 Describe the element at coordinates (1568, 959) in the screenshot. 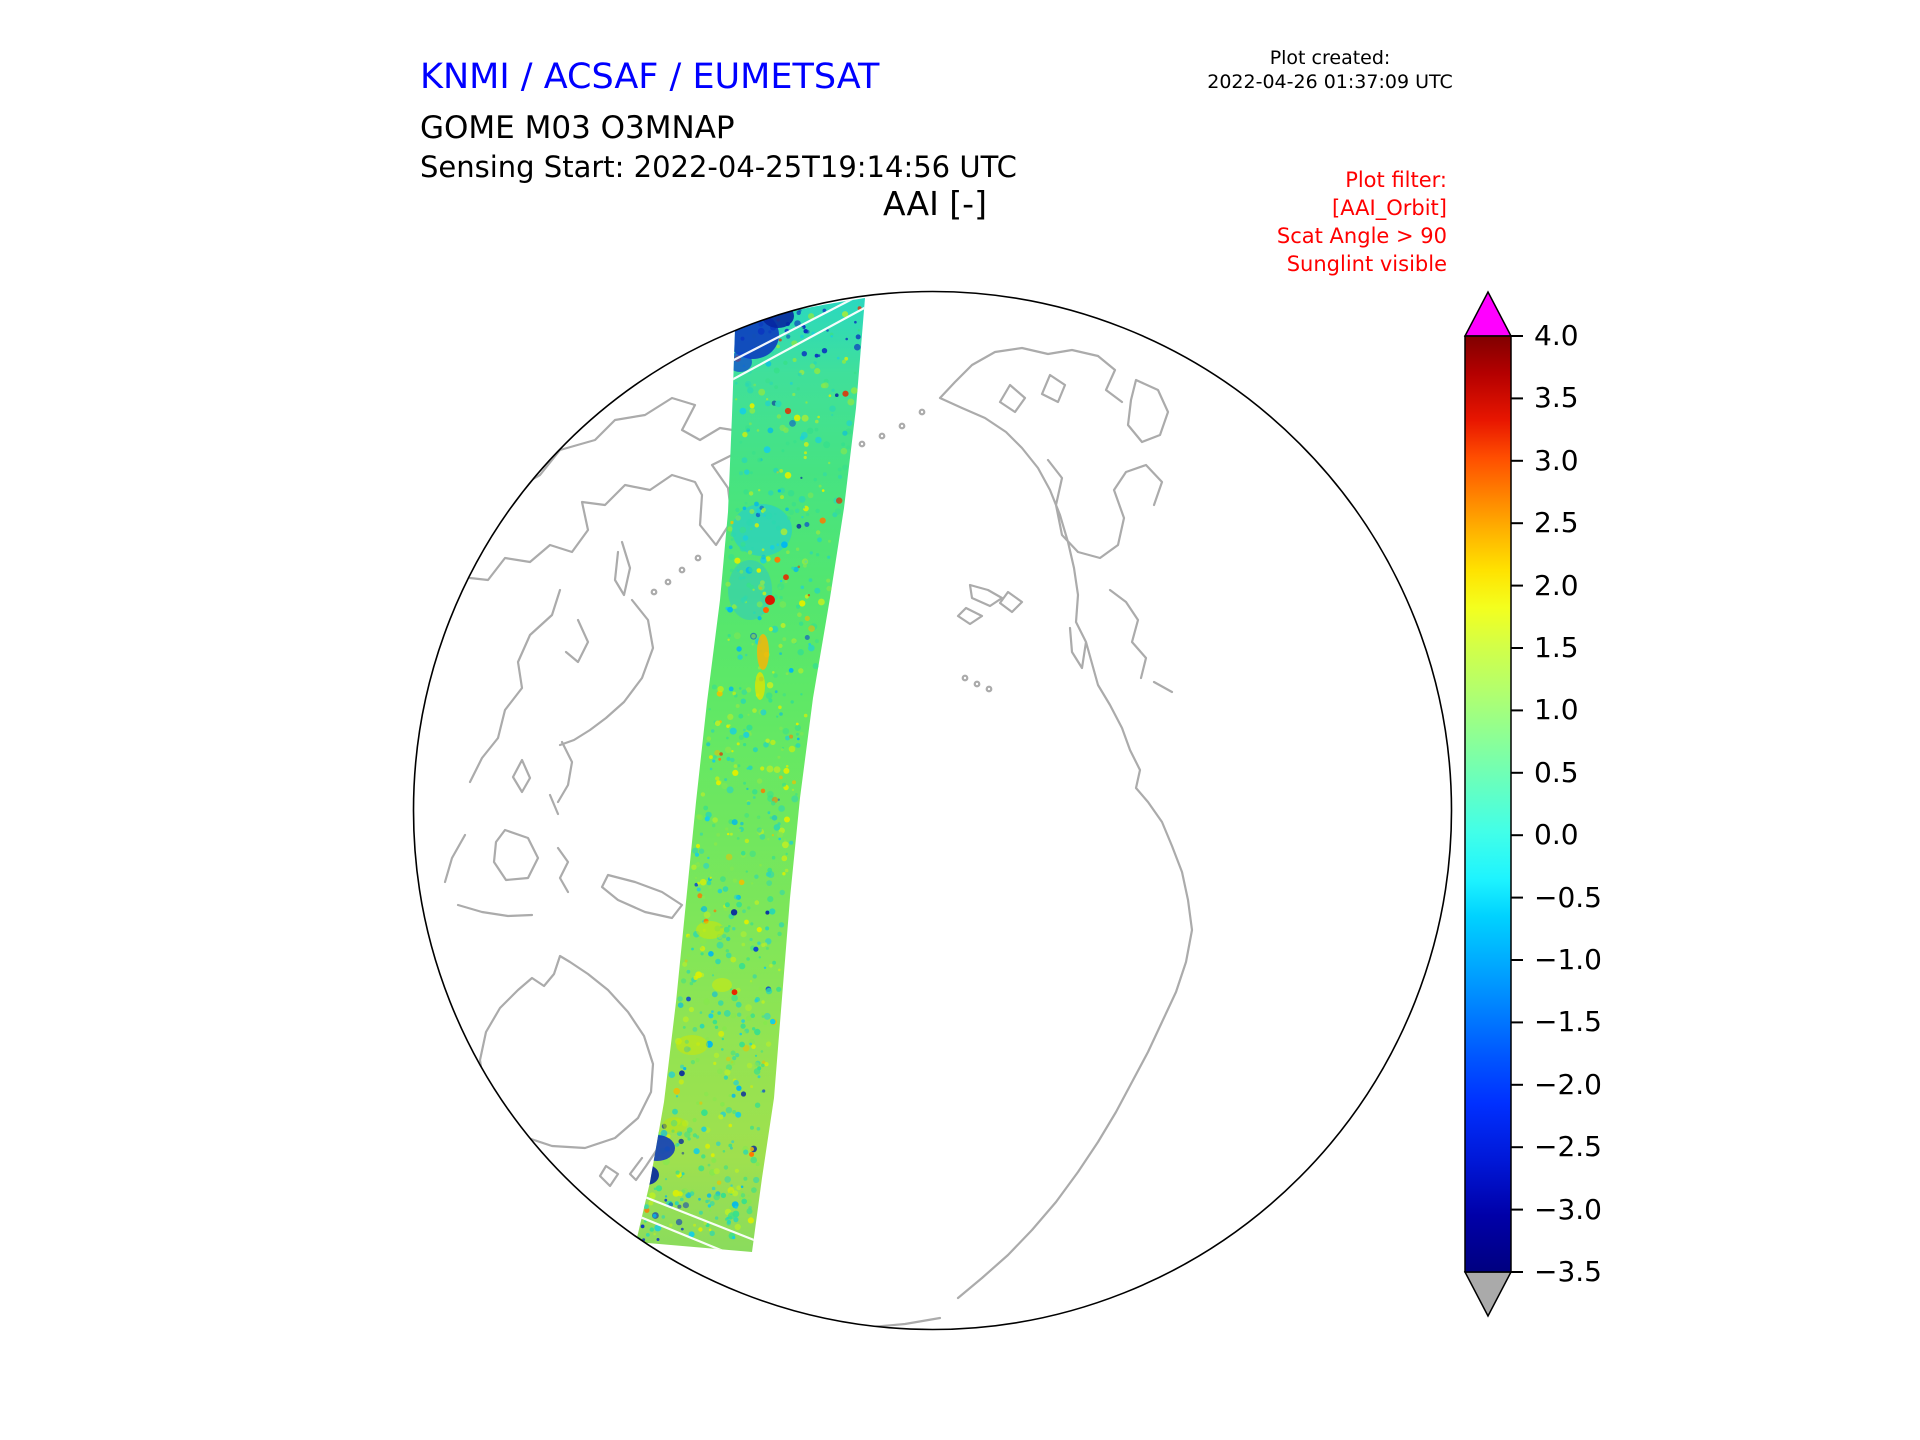

I see `colorbar-tick-label: −1.0` at that location.